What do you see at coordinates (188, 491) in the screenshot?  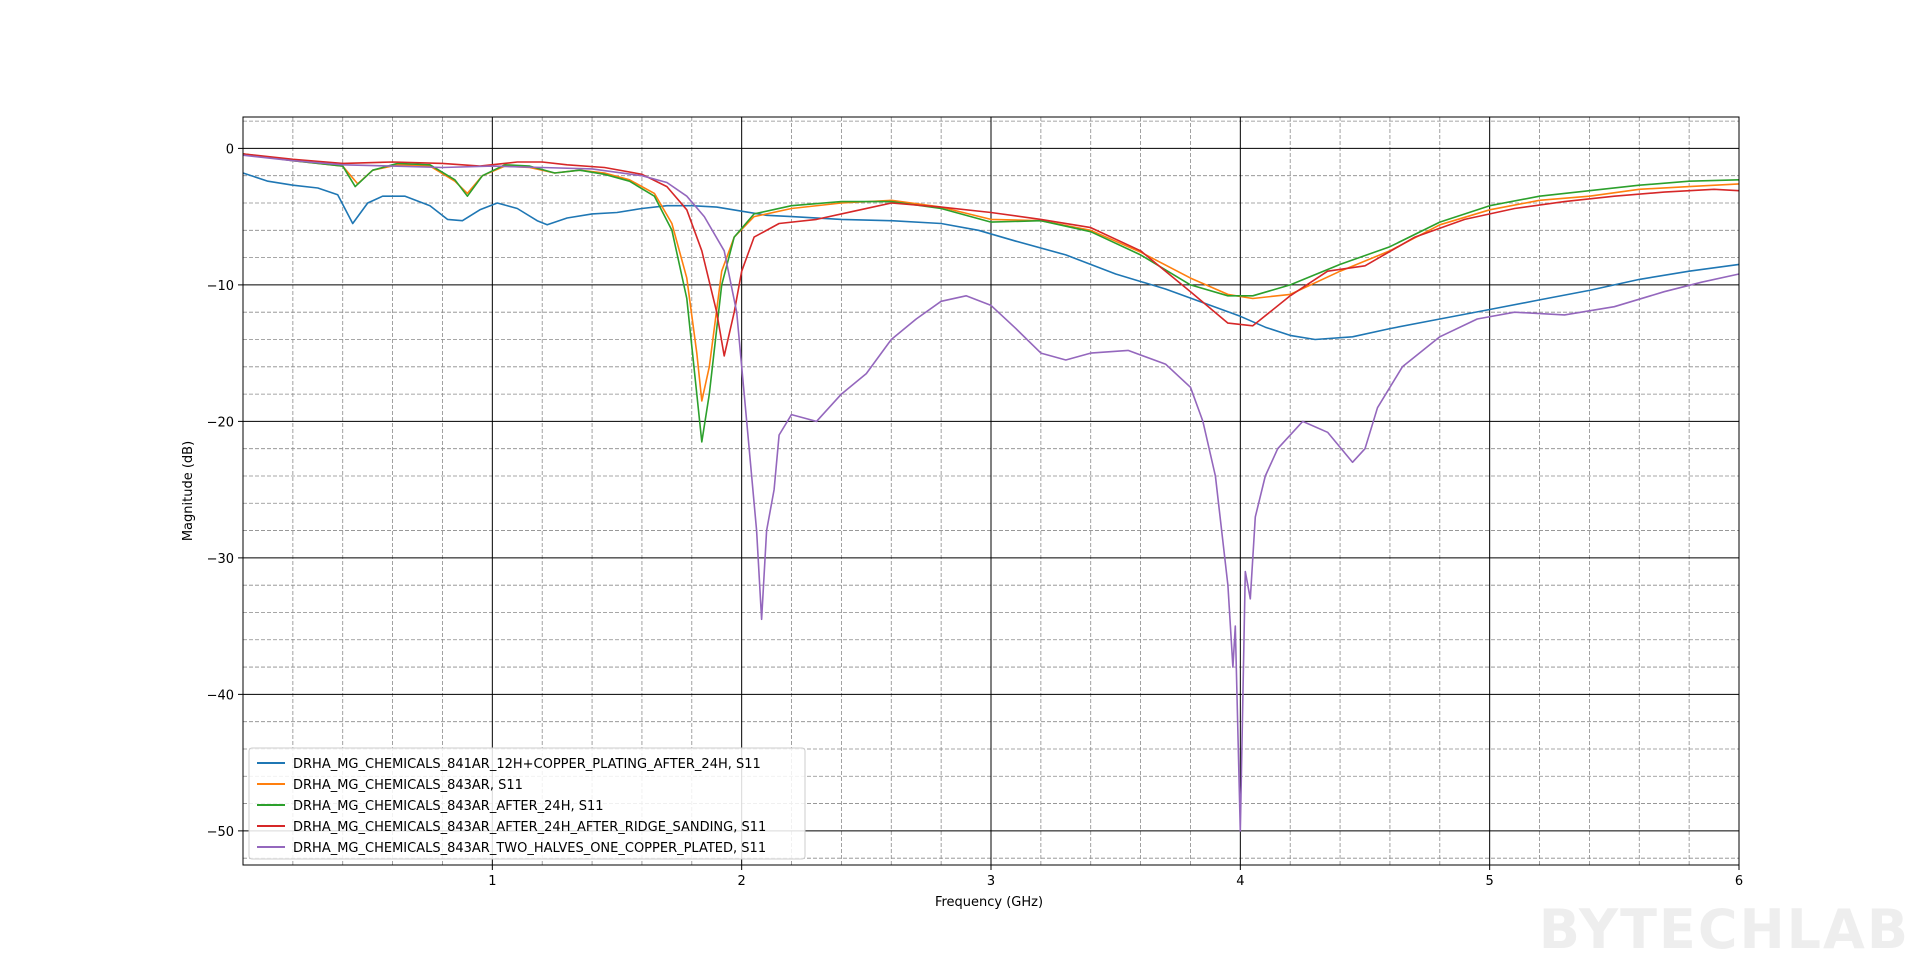 I see `y-axis-label: Magnitude (dB)` at bounding box center [188, 491].